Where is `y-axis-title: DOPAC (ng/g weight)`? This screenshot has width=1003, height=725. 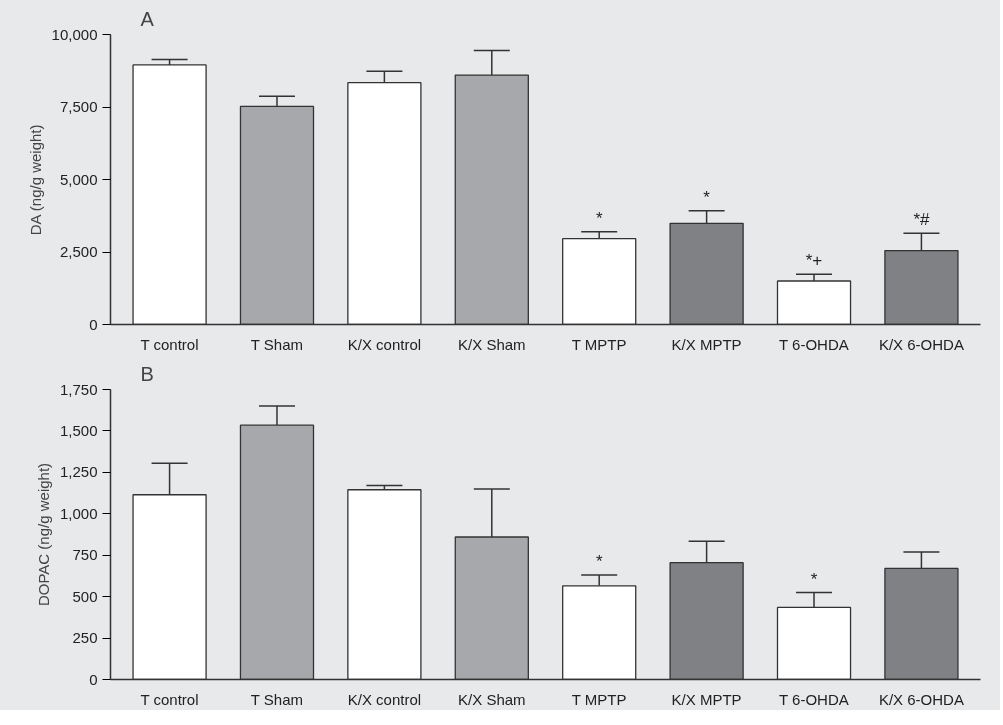
y-axis-title: DOPAC (ng/g weight) is located at coordinates (43, 534).